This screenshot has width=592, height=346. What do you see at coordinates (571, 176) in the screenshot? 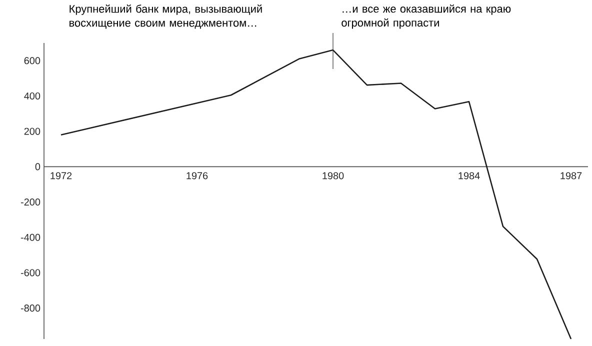
I see `x-tick-label: 1987` at bounding box center [571, 176].